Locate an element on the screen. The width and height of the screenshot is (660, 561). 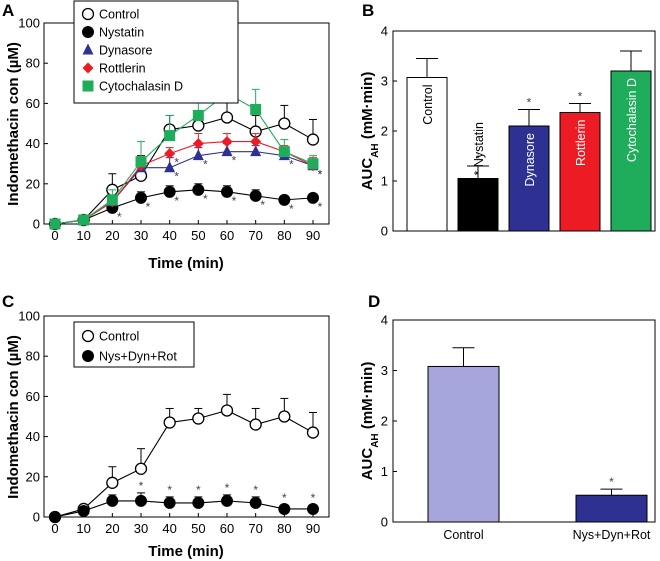
series-nys-dyn-rot: * * * * * * * is located at coordinates (184, 501).